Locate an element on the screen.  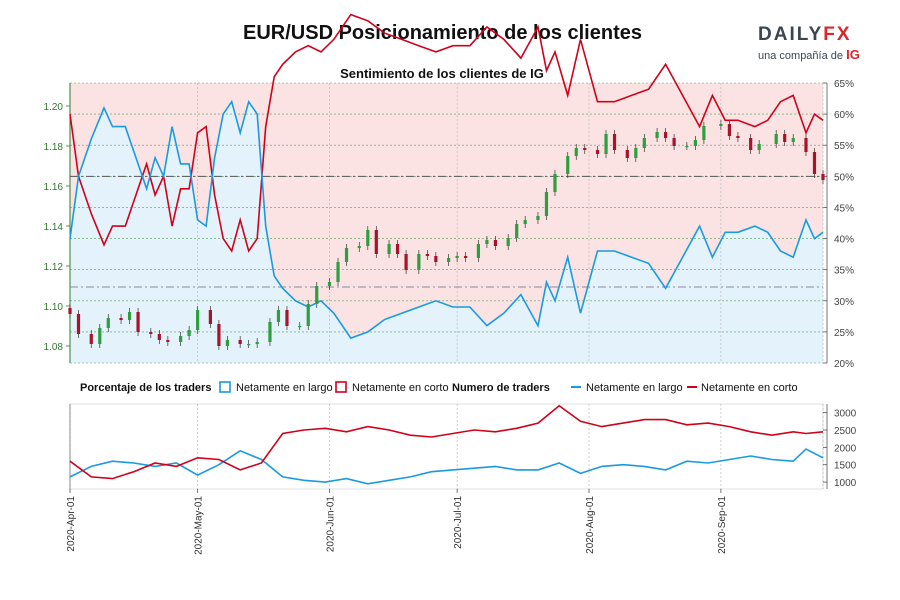
x-axis-tick-label: 2020-Jul-01 is located at coordinates (458, 522).